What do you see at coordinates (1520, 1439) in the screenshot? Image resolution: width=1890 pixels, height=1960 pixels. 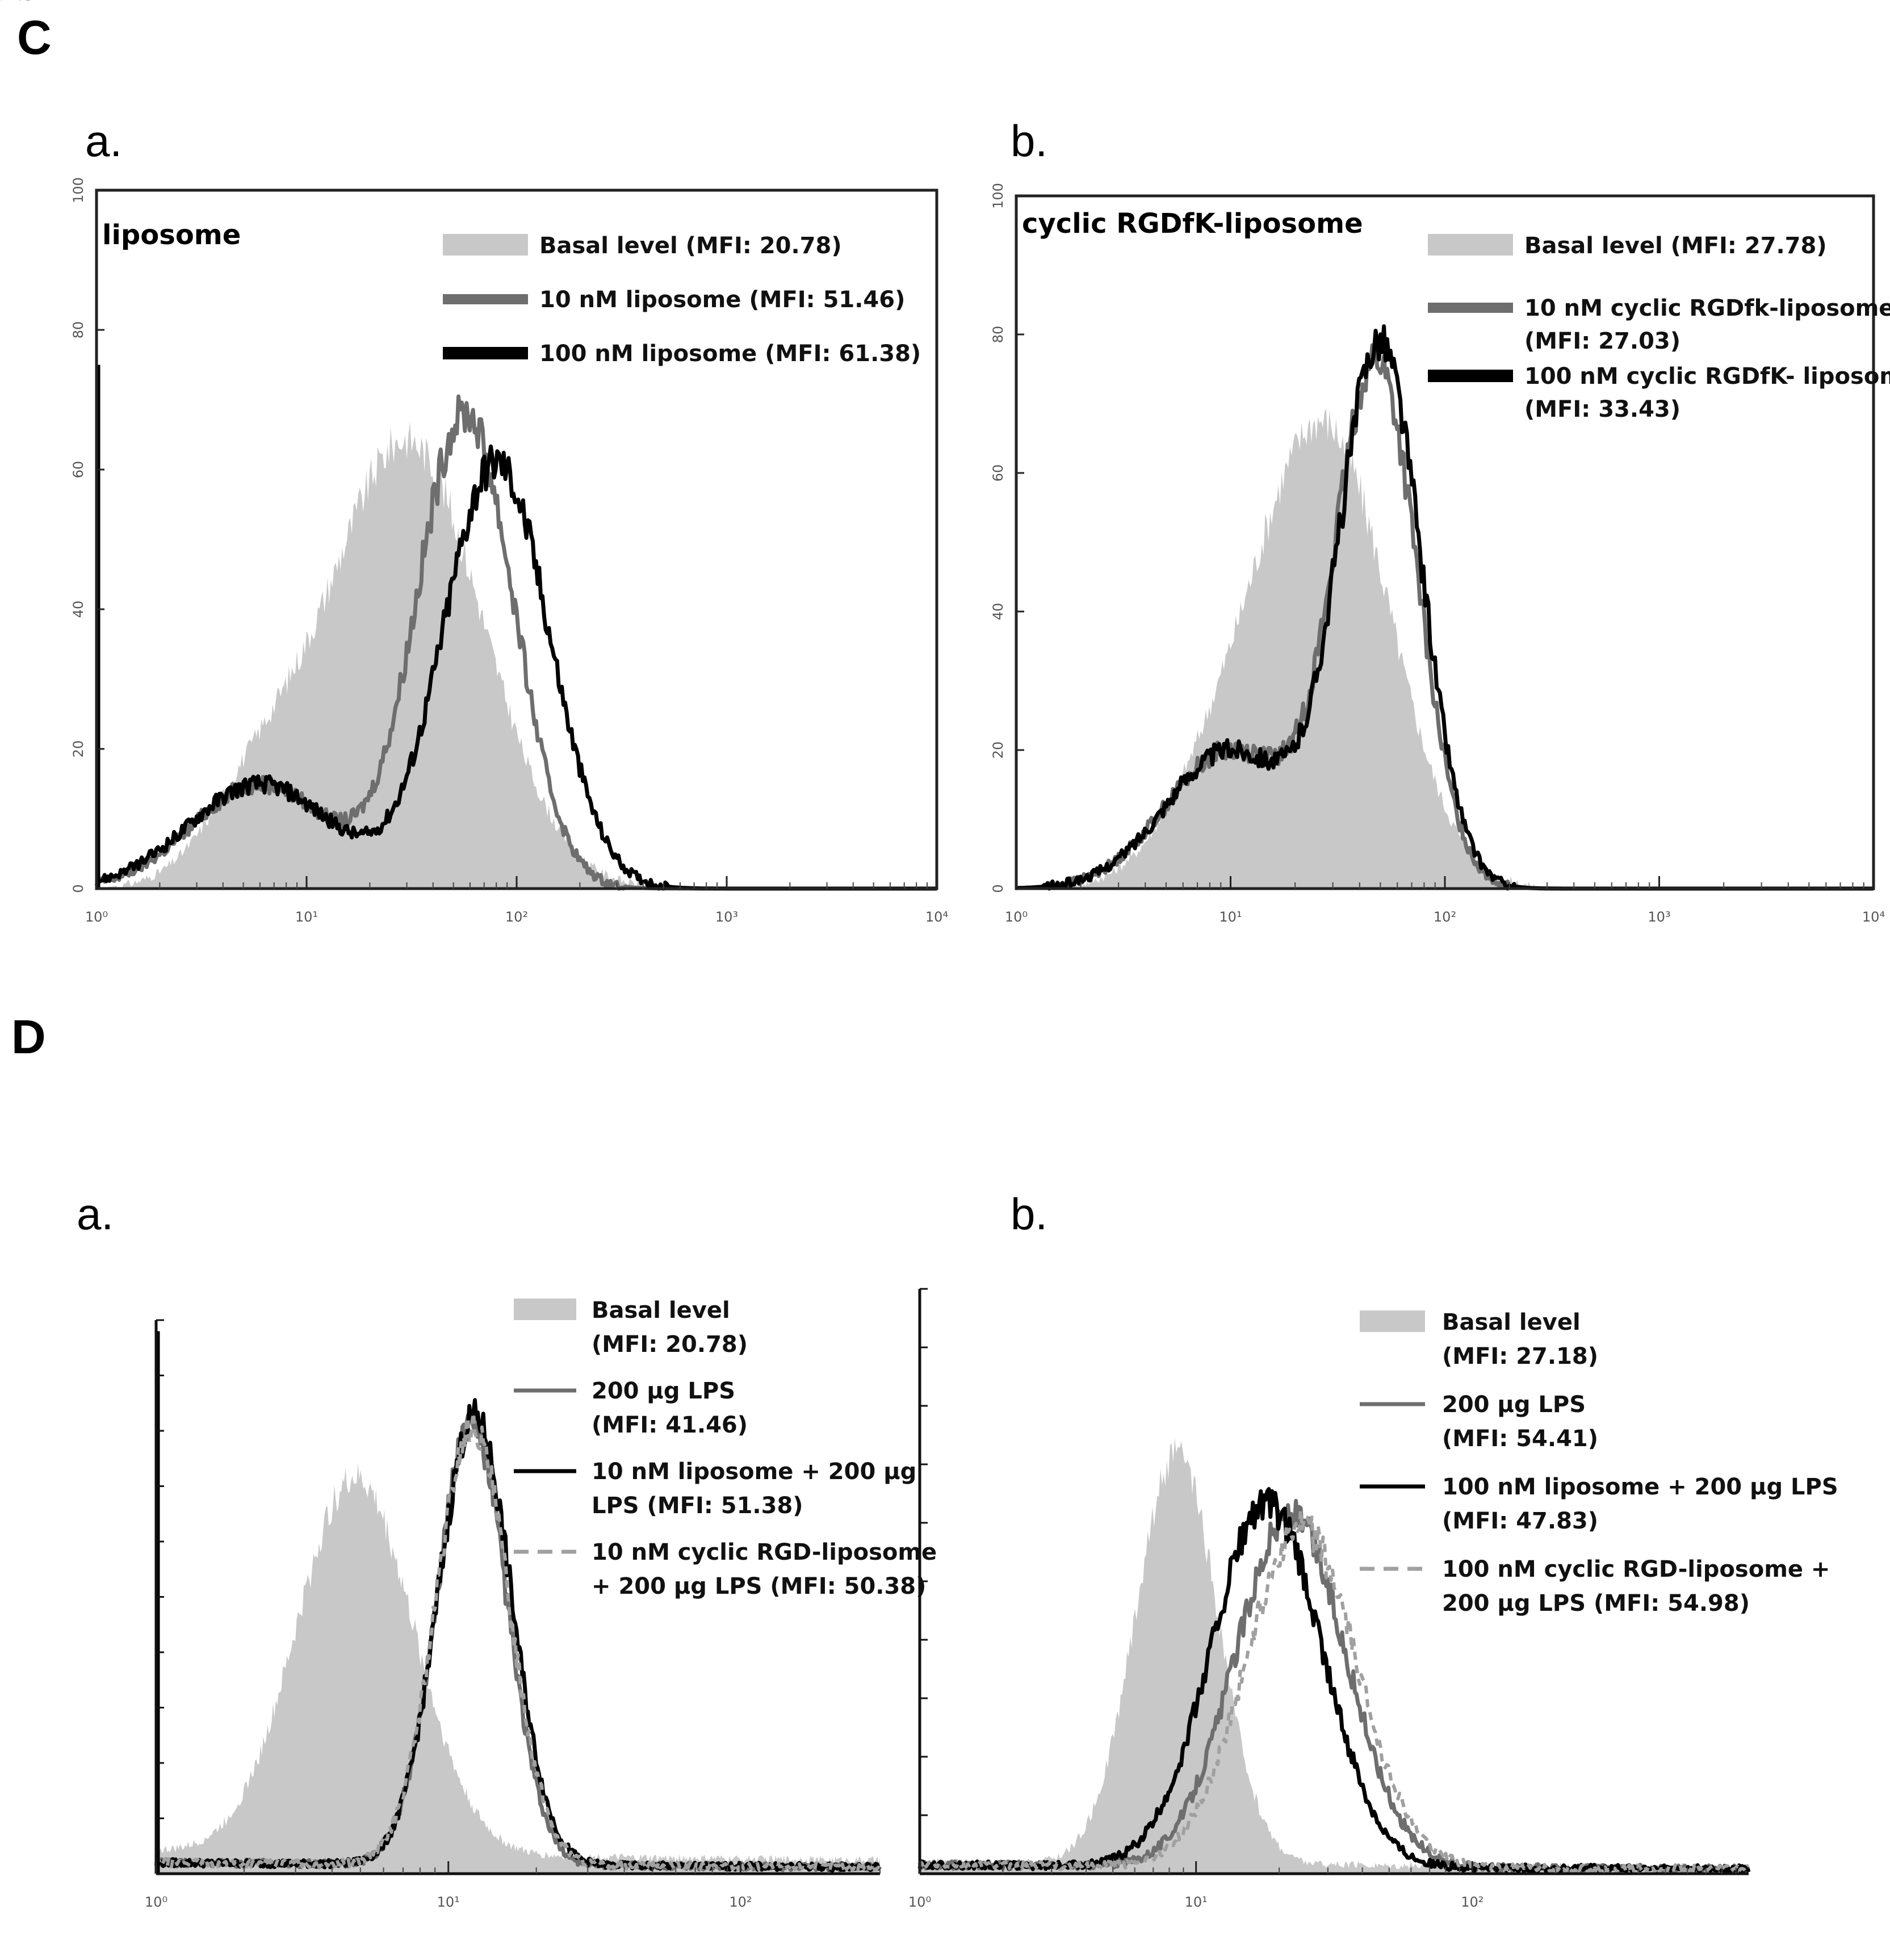 I see `legend-label-2: (MFI: 54.41)` at bounding box center [1520, 1439].